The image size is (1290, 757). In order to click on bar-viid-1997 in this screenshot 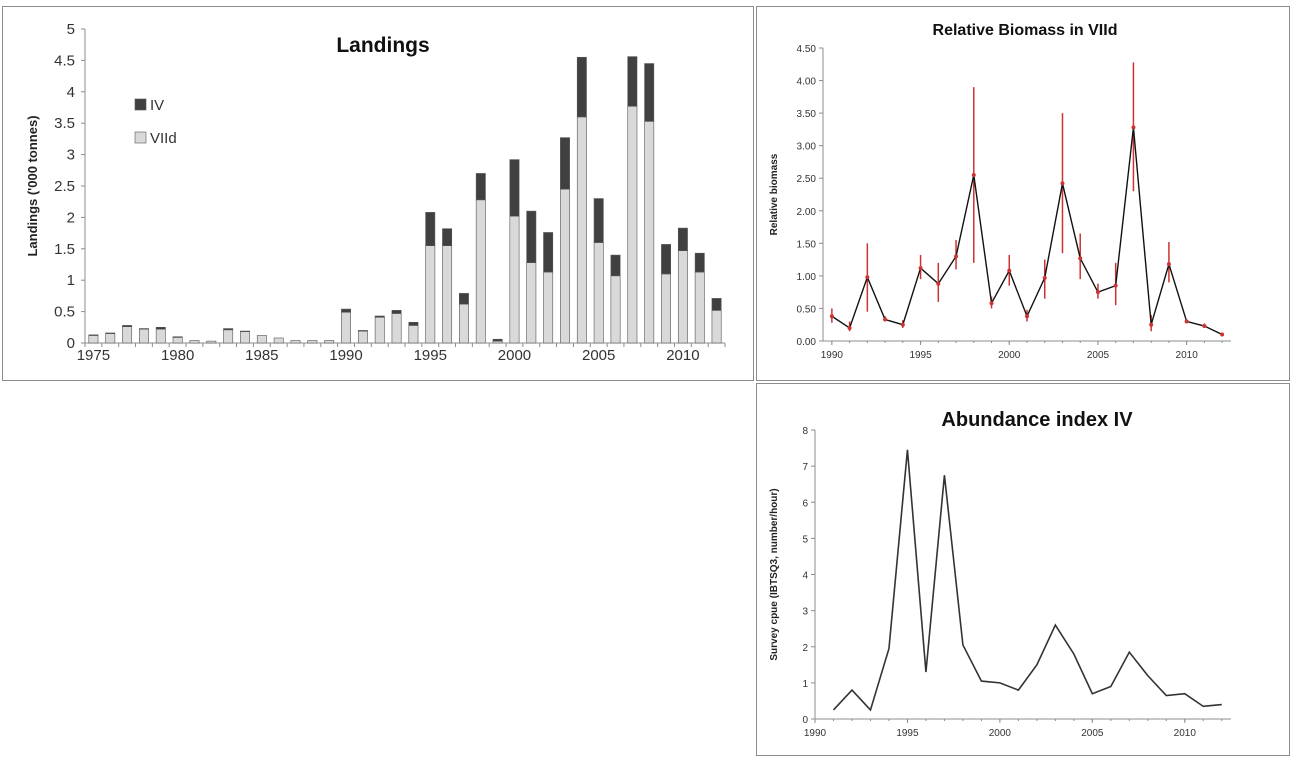, I will do `click(464, 323)`.